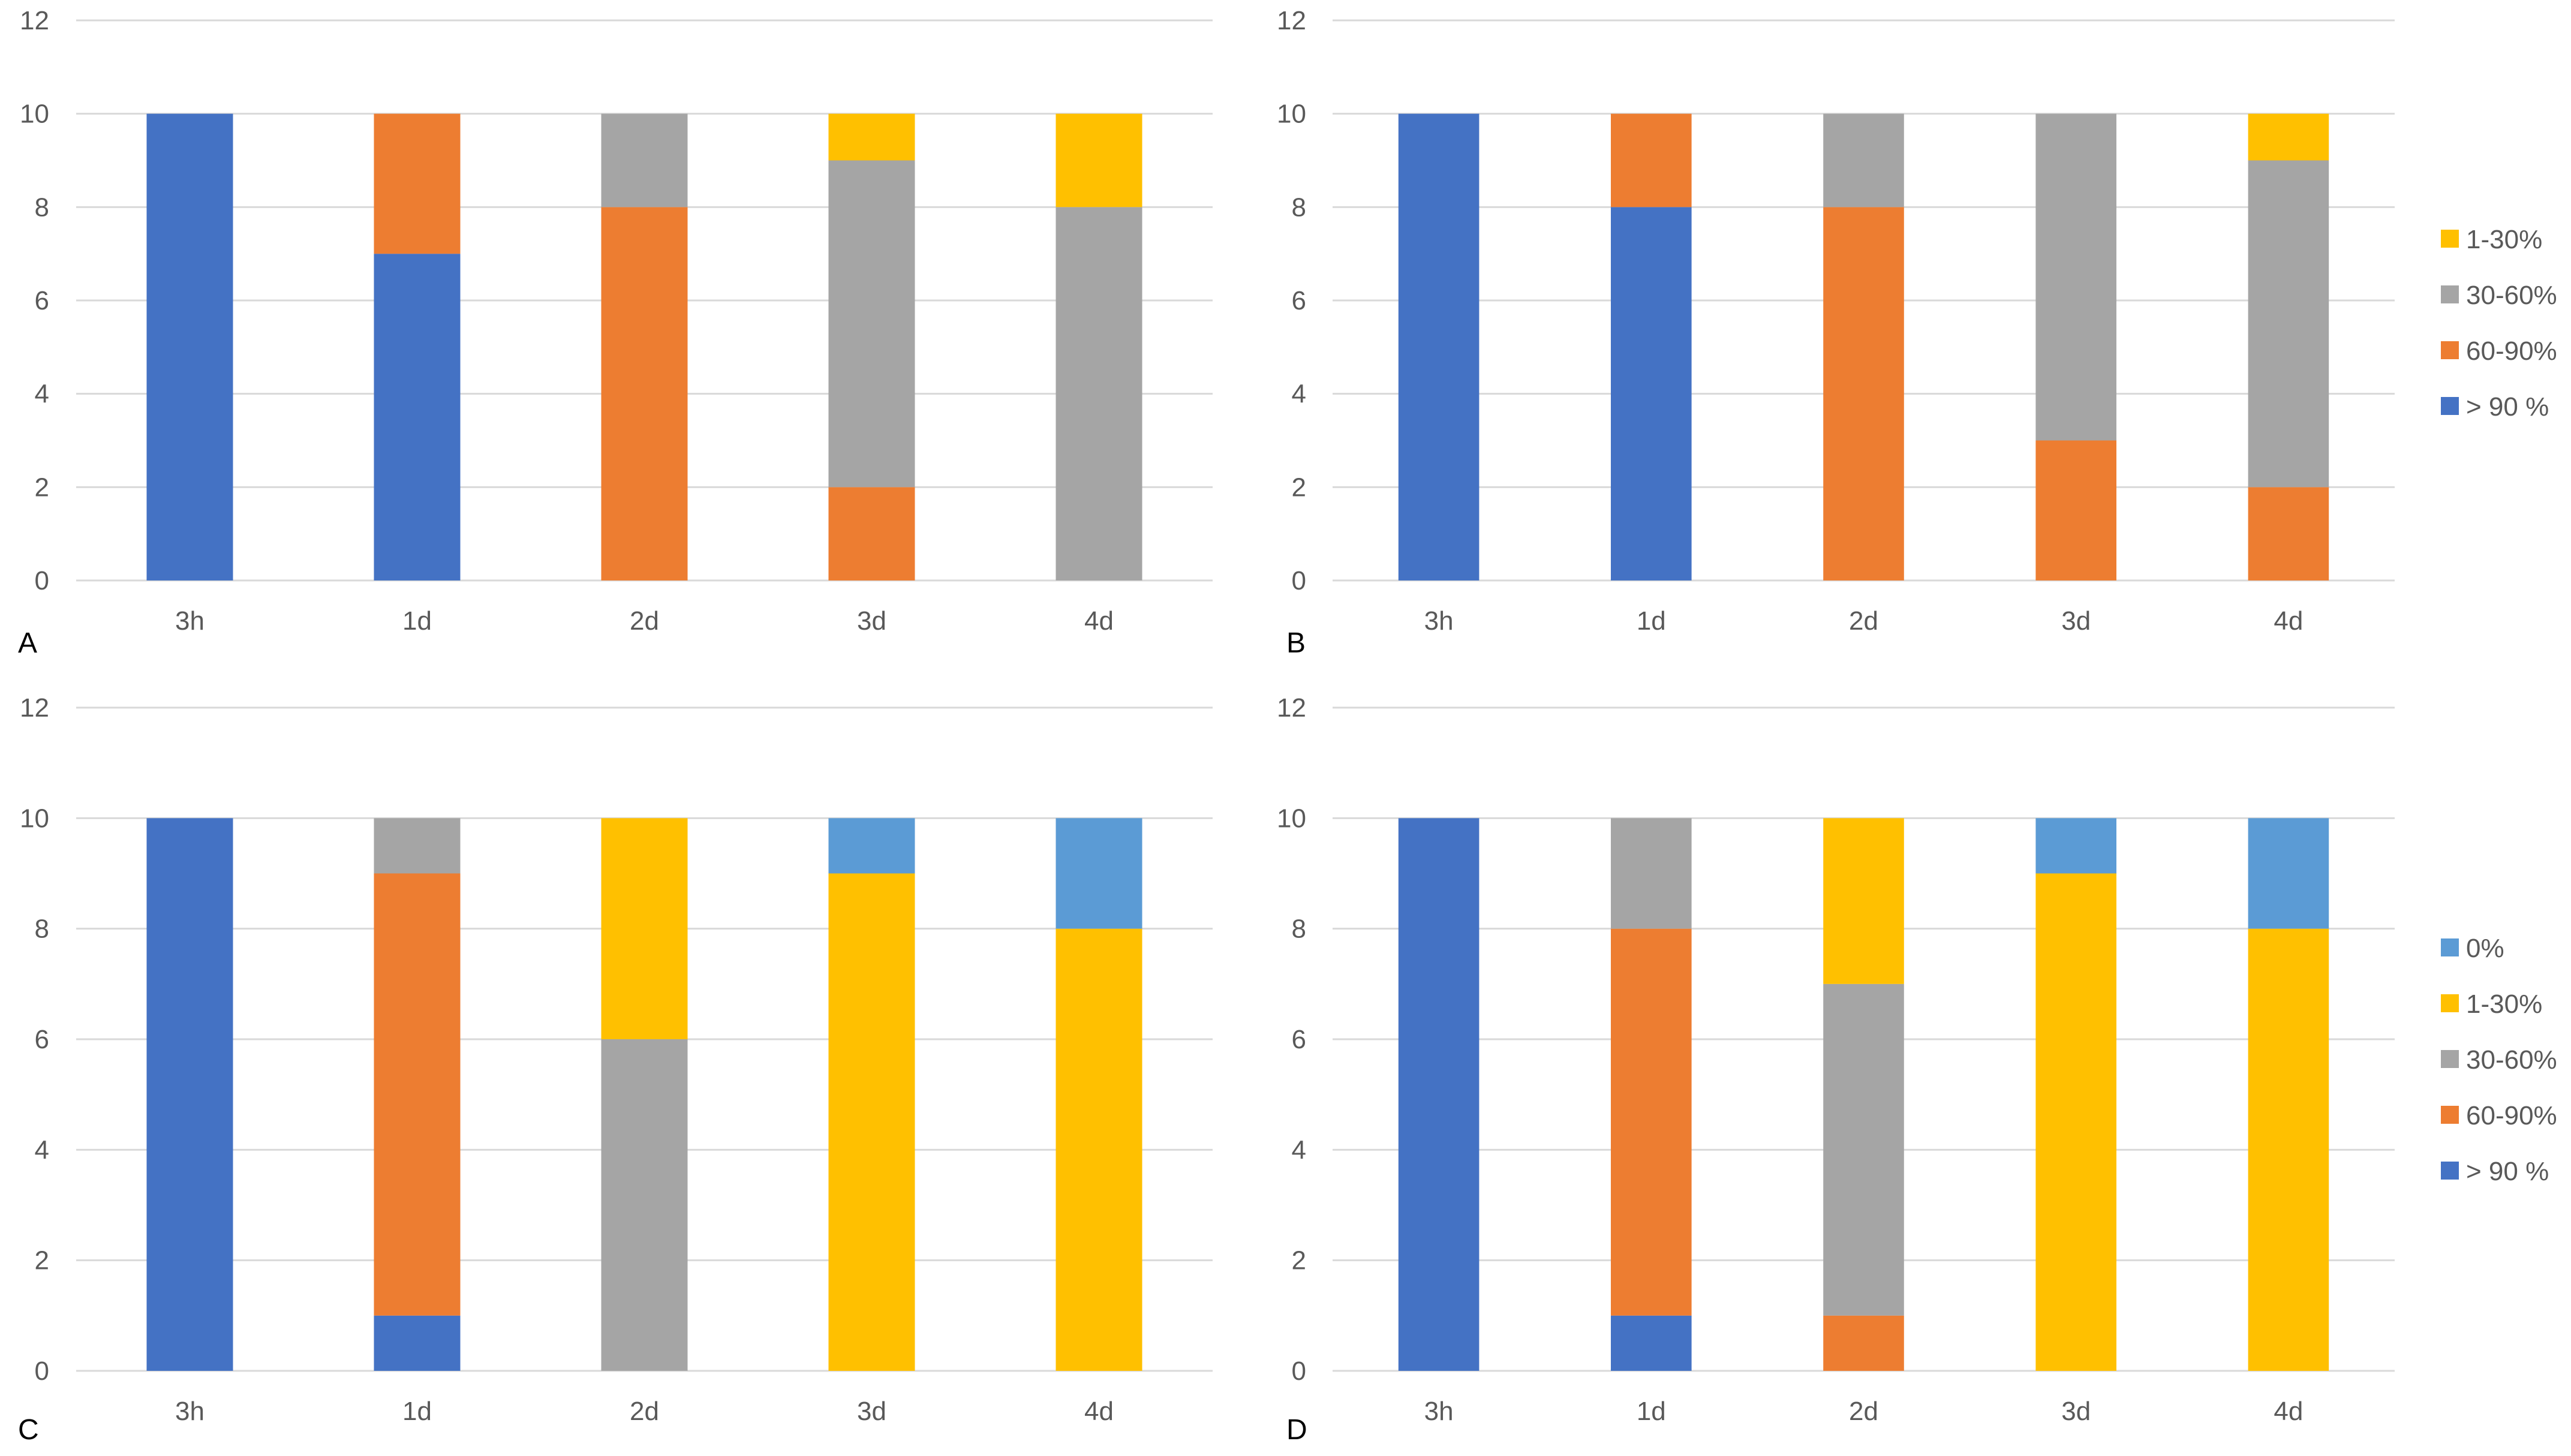  Describe the element at coordinates (34, 114) in the screenshot. I see `panel-a-ytick-label-10: 10` at that location.